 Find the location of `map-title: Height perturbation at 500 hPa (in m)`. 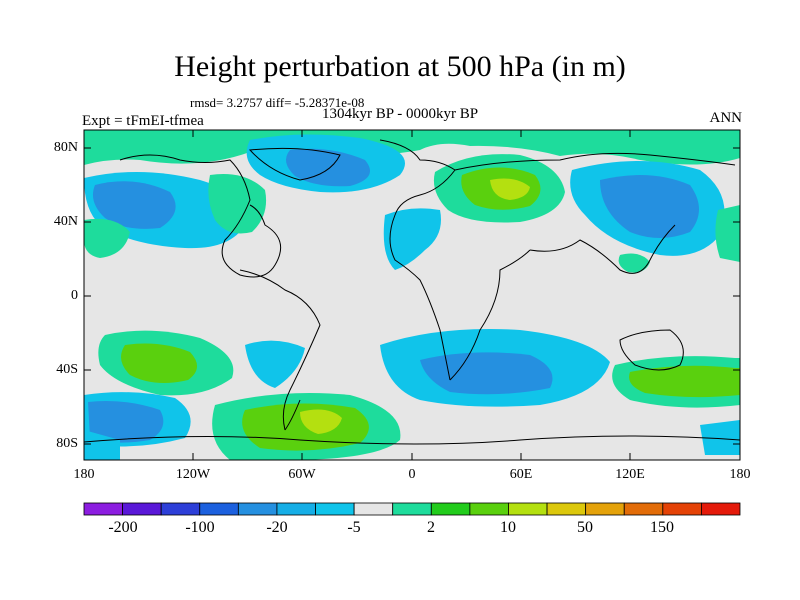

map-title: Height perturbation at 500 hPa (in m) is located at coordinates (400, 66).